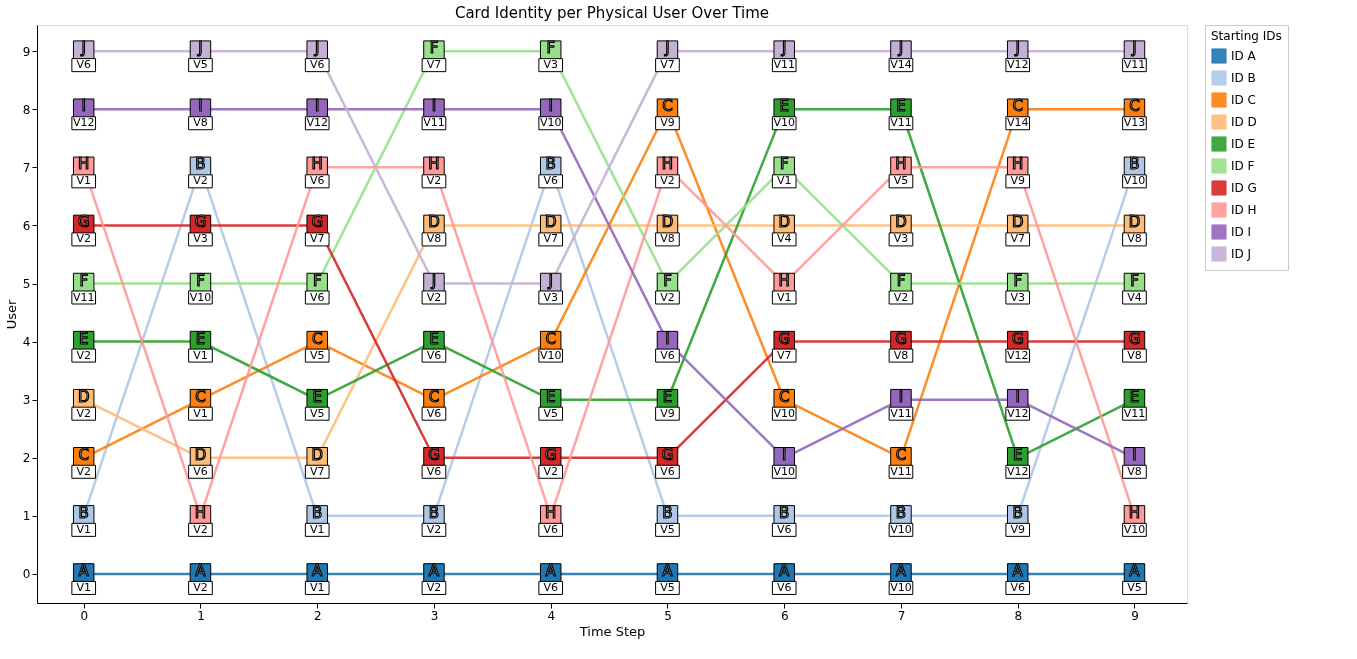  I want to click on legend-label: ID I, so click(1241, 232).